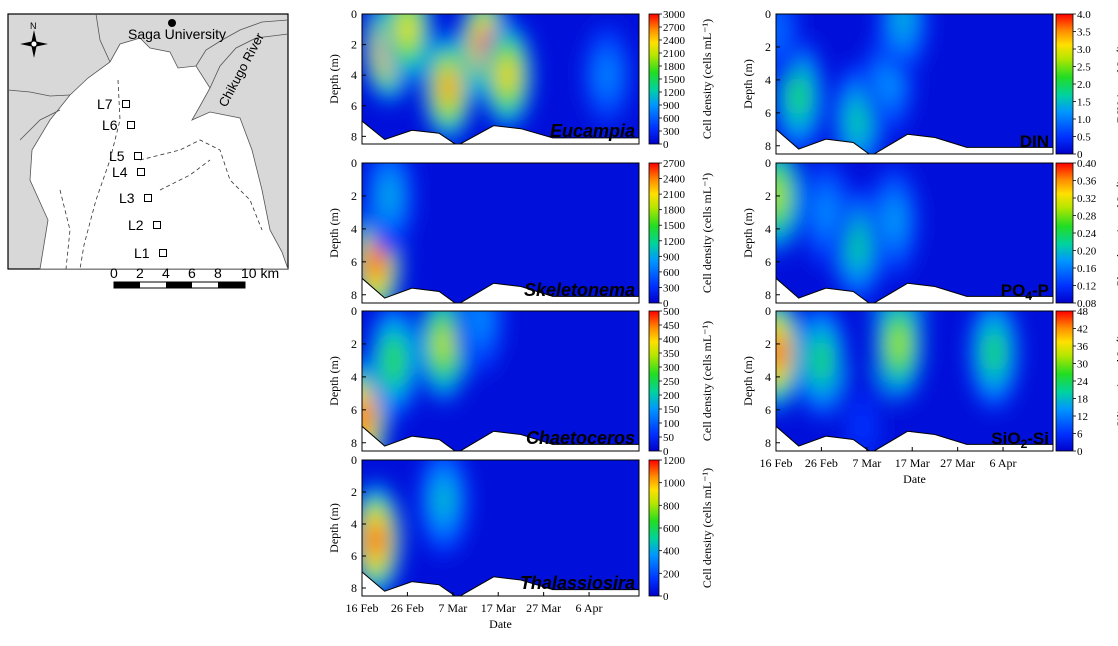 Image resolution: width=1118 pixels, height=646 pixels. I want to click on colorbar-label: Silicate (µmol L⁻¹), so click(1116, 381).